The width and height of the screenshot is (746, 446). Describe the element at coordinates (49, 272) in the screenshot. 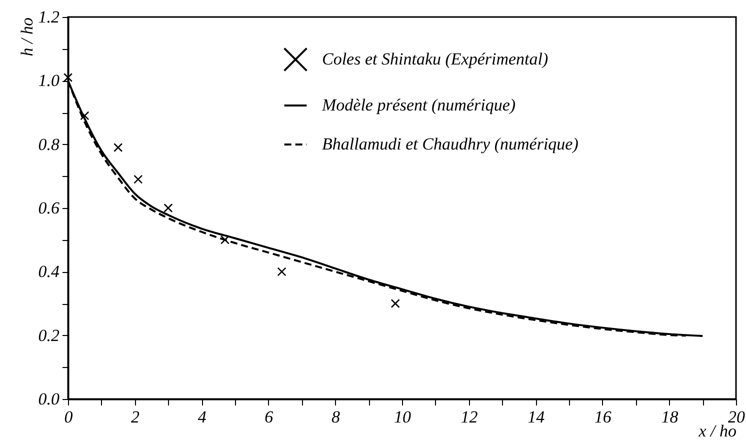

I see `y-tick-label: 0.4` at that location.